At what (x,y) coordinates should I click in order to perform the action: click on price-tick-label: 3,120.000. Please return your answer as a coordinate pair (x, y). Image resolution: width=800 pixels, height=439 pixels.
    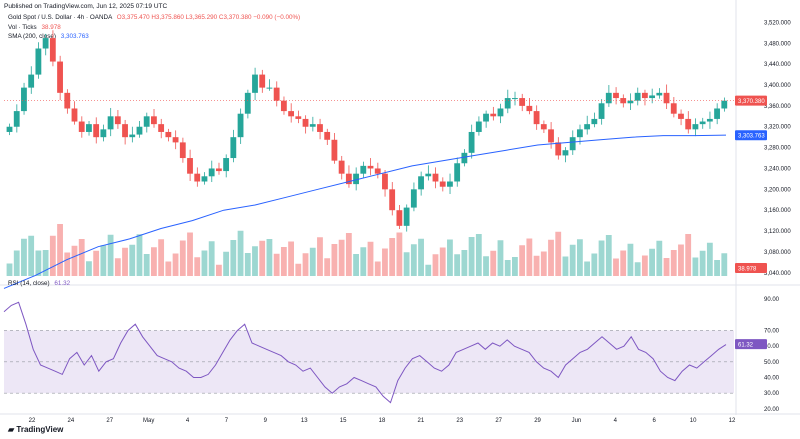
    Looking at the image, I should click on (777, 232).